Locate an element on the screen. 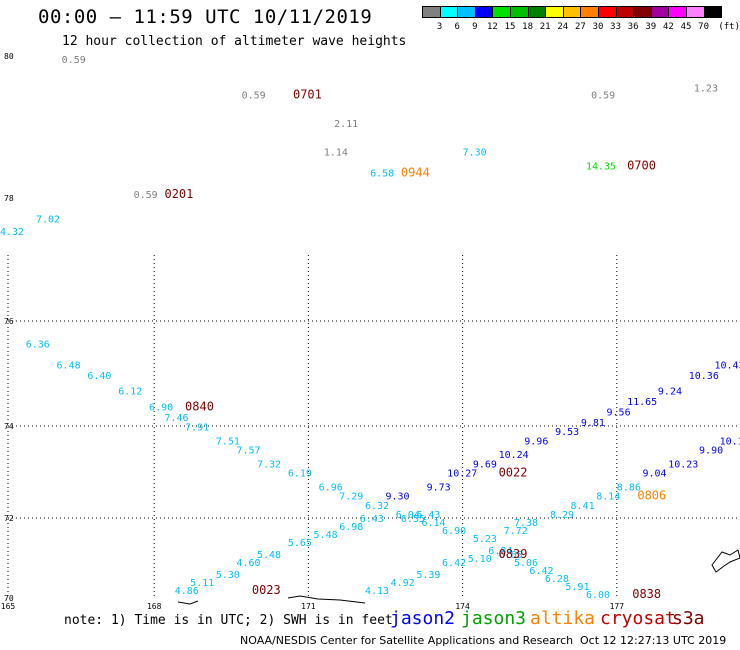  x-tick-label: 177 is located at coordinates (617, 606).